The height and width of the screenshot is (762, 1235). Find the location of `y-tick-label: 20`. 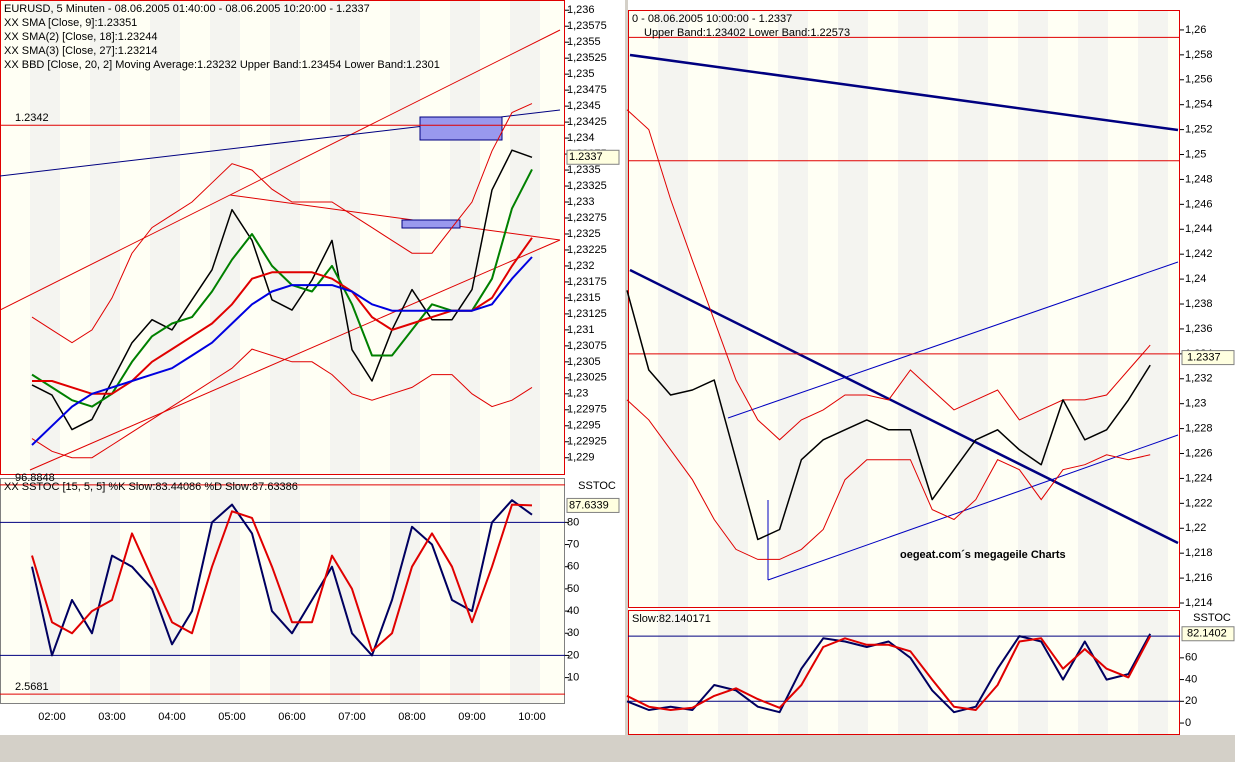

y-tick-label: 20 is located at coordinates (573, 655).